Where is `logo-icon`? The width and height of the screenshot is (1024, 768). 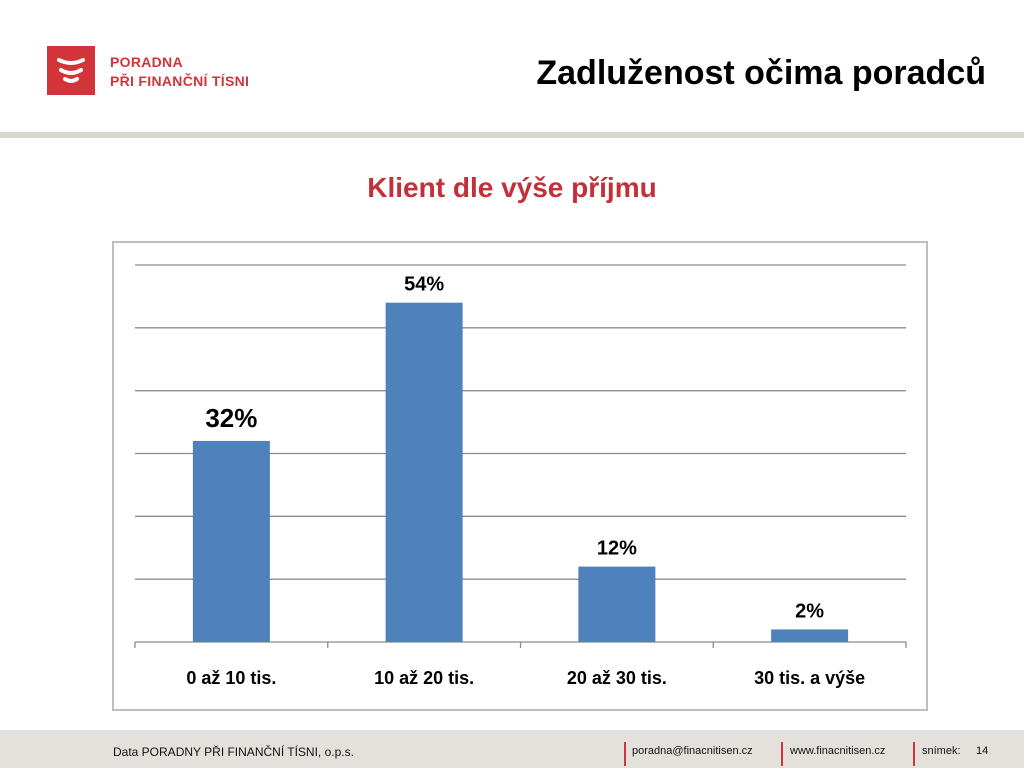
logo-icon is located at coordinates (71, 70).